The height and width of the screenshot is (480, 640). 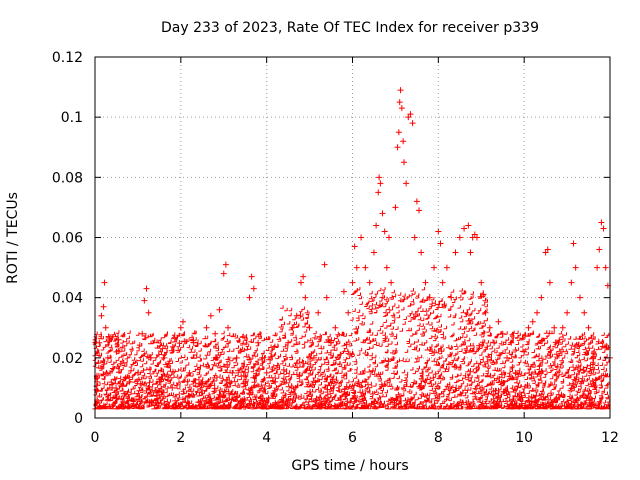 I want to click on x-tick-label: 6, so click(x=352, y=438).